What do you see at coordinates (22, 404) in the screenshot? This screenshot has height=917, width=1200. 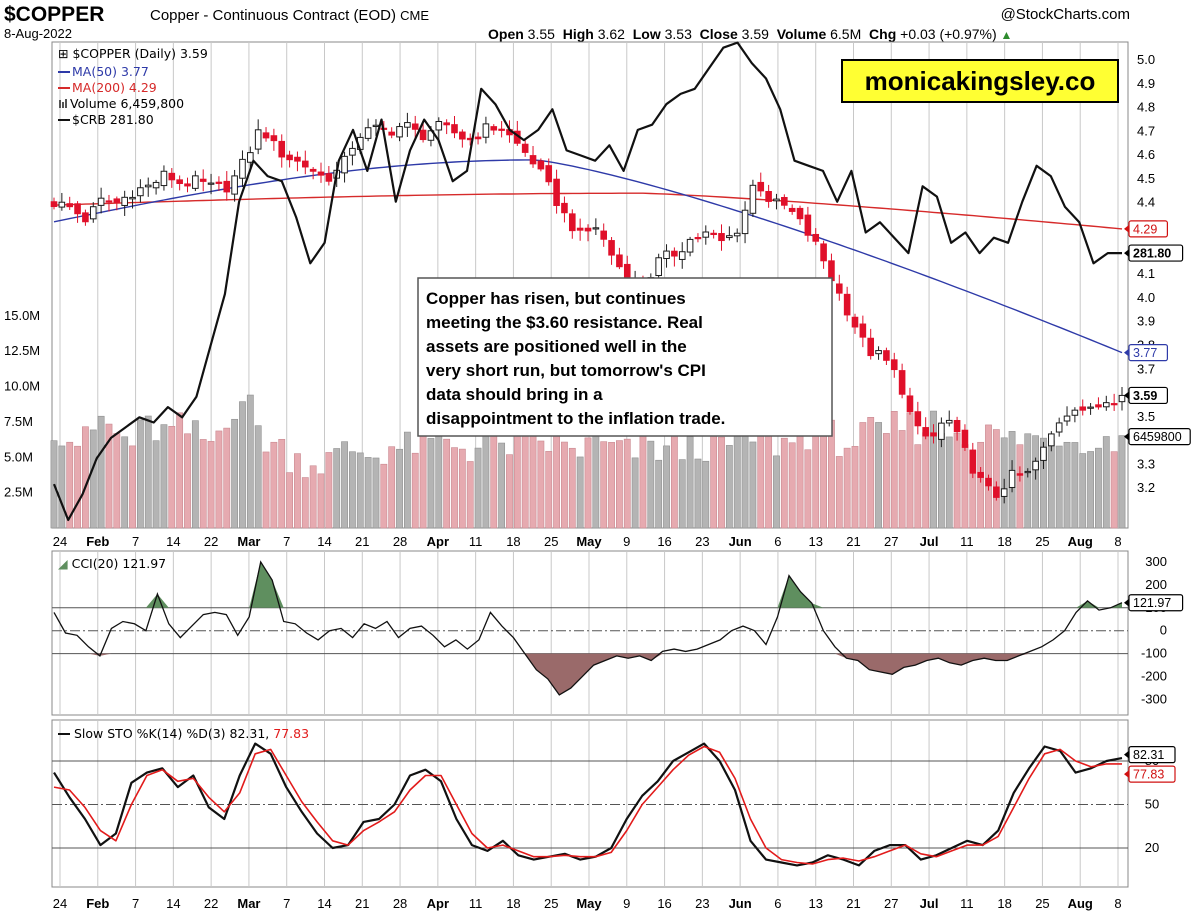 I see `volume-axis: 15.0M 12.5M 10.0M 7.5M 5.0M 2.5M` at bounding box center [22, 404].